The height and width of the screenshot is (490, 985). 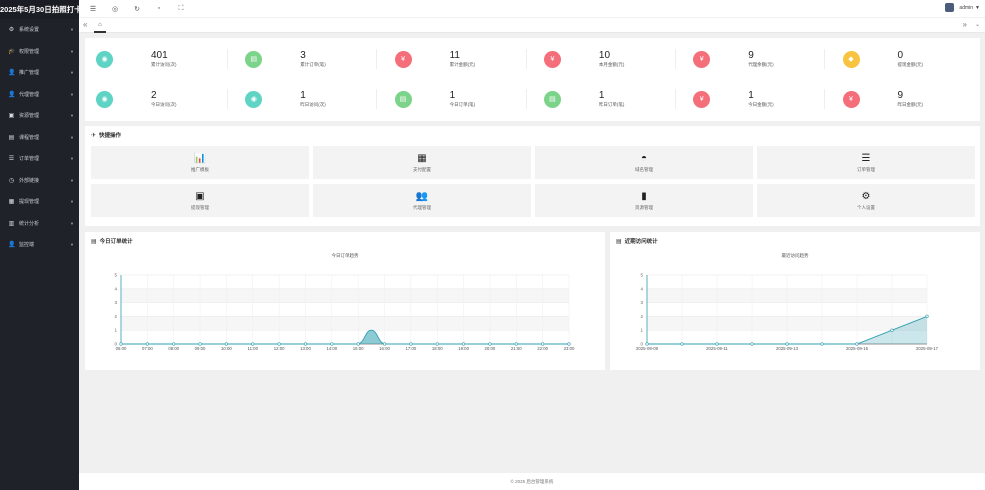 What do you see at coordinates (641, 330) in the screenshot?
I see `y-tick-label: 1` at bounding box center [641, 330].